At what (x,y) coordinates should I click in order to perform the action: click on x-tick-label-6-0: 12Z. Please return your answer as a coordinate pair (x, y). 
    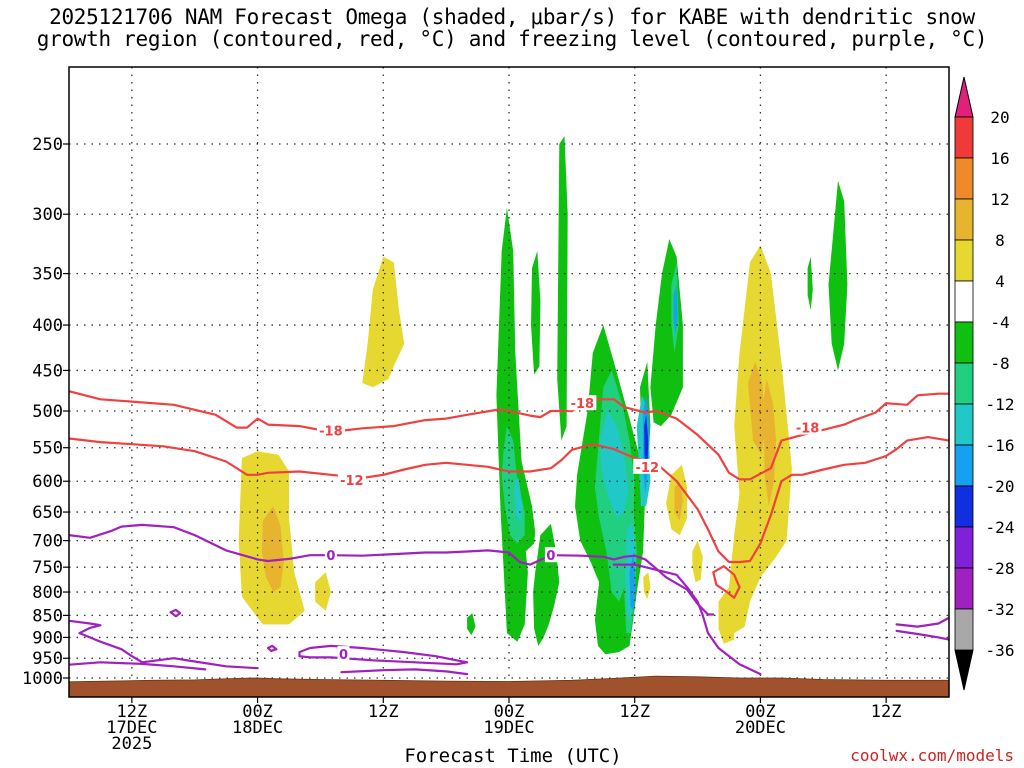
    Looking at the image, I should click on (131, 712).